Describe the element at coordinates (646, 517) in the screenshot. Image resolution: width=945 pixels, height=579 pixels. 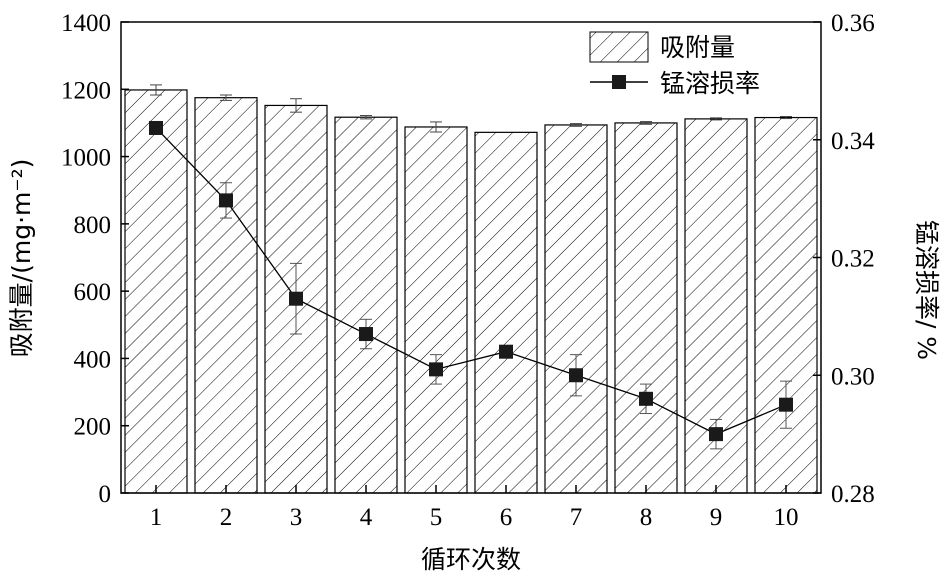
I see `x-axis-tick-label: 8` at that location.